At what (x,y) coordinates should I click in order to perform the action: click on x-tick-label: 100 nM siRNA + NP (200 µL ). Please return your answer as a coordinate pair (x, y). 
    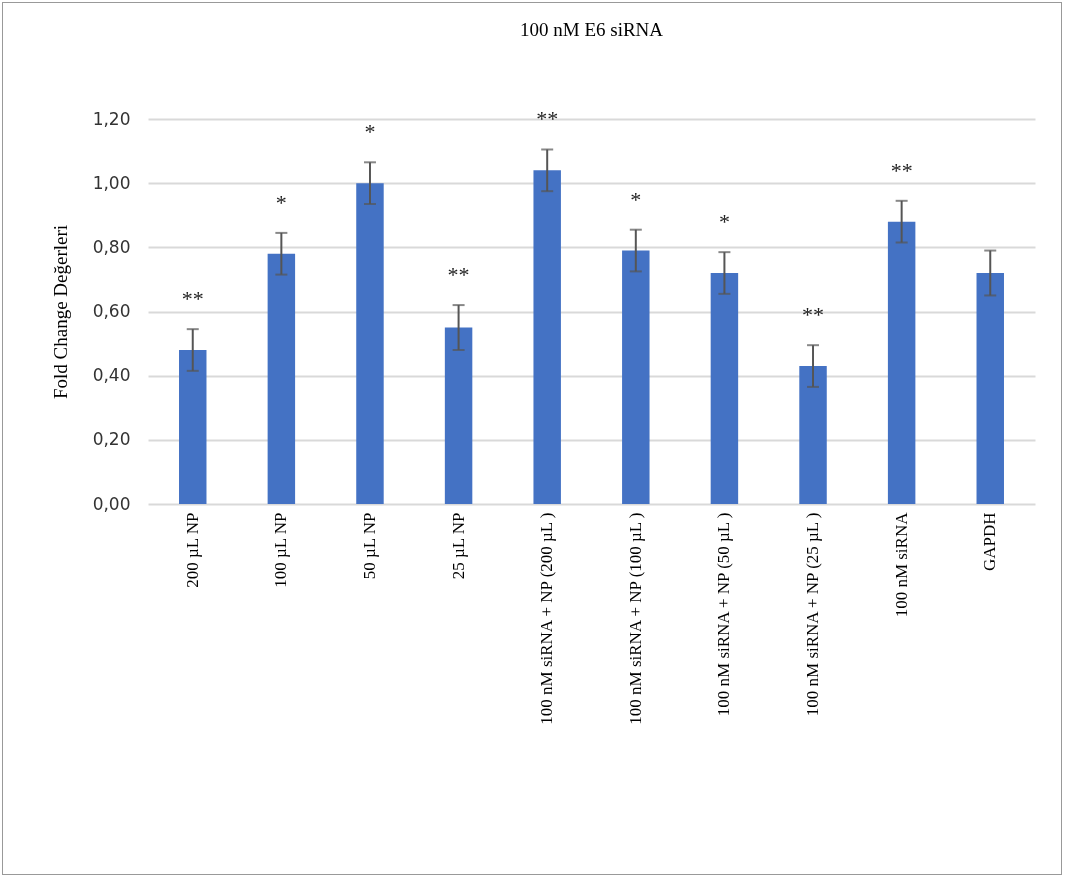
    Looking at the image, I should click on (547, 618).